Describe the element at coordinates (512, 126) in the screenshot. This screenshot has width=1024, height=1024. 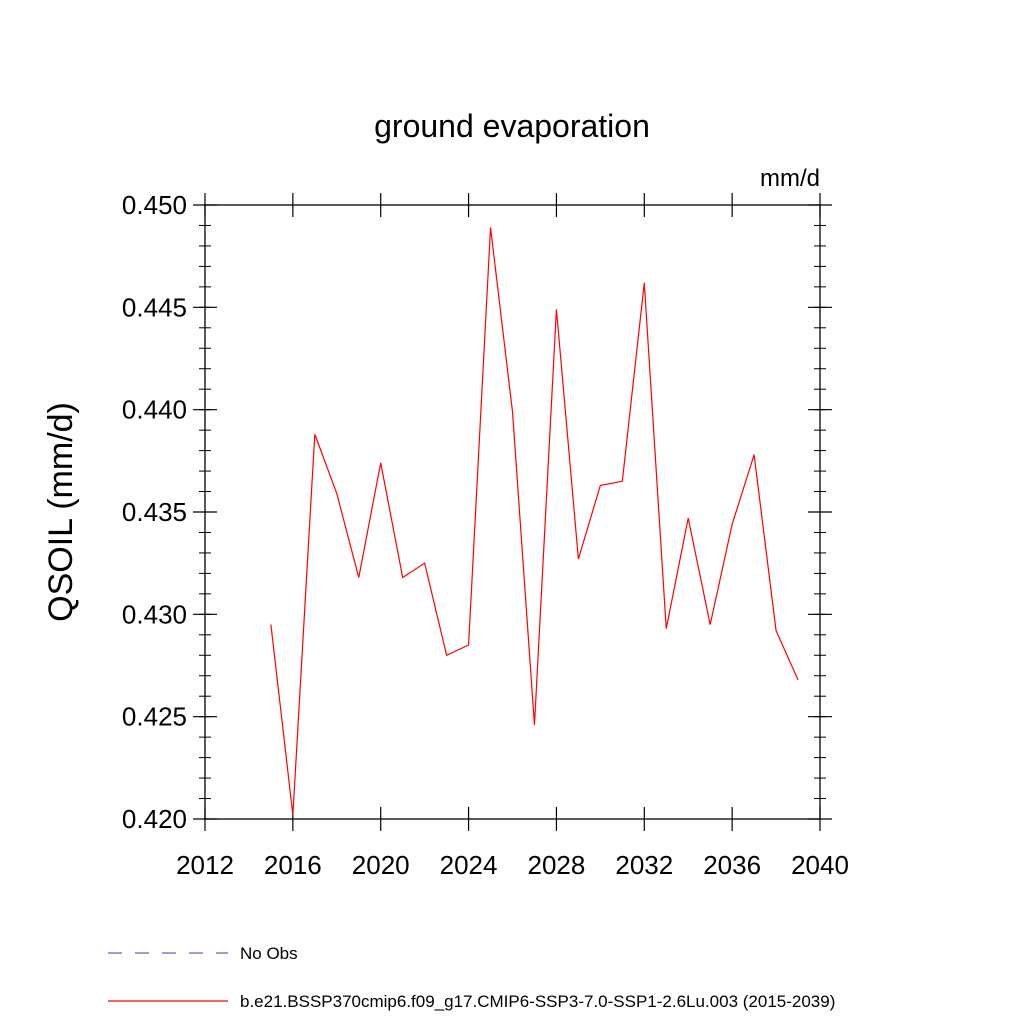
I see `chart-title: ground evaporation` at that location.